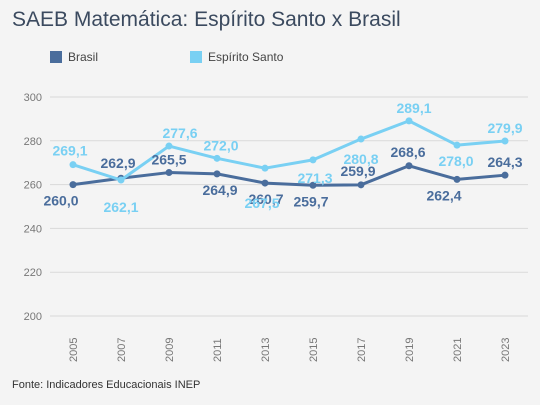 This screenshot has height=405, width=540. Describe the element at coordinates (266, 350) in the screenshot. I see `x-tick-label: 2013` at that location.